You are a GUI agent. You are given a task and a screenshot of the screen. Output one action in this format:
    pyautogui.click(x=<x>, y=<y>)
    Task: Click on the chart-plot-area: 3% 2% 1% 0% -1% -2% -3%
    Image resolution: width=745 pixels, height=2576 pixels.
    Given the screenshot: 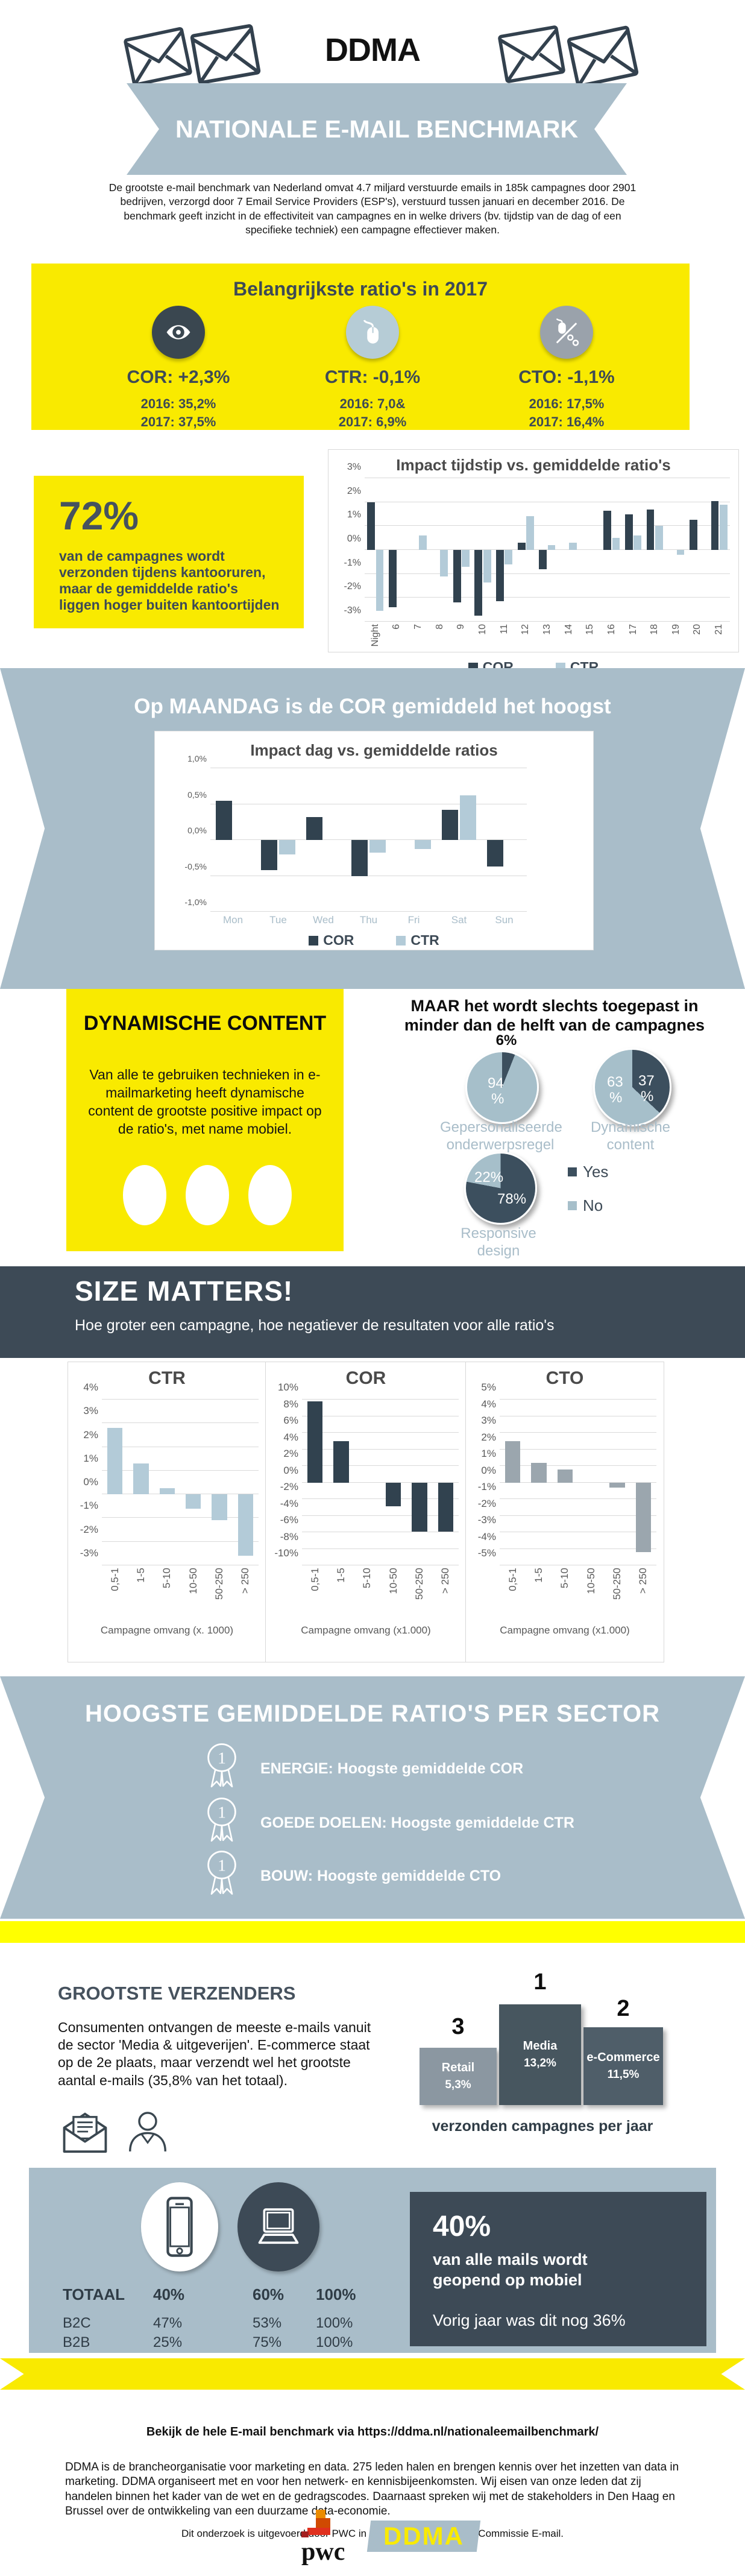 What is the action you would take?
    pyautogui.click(x=537, y=542)
    